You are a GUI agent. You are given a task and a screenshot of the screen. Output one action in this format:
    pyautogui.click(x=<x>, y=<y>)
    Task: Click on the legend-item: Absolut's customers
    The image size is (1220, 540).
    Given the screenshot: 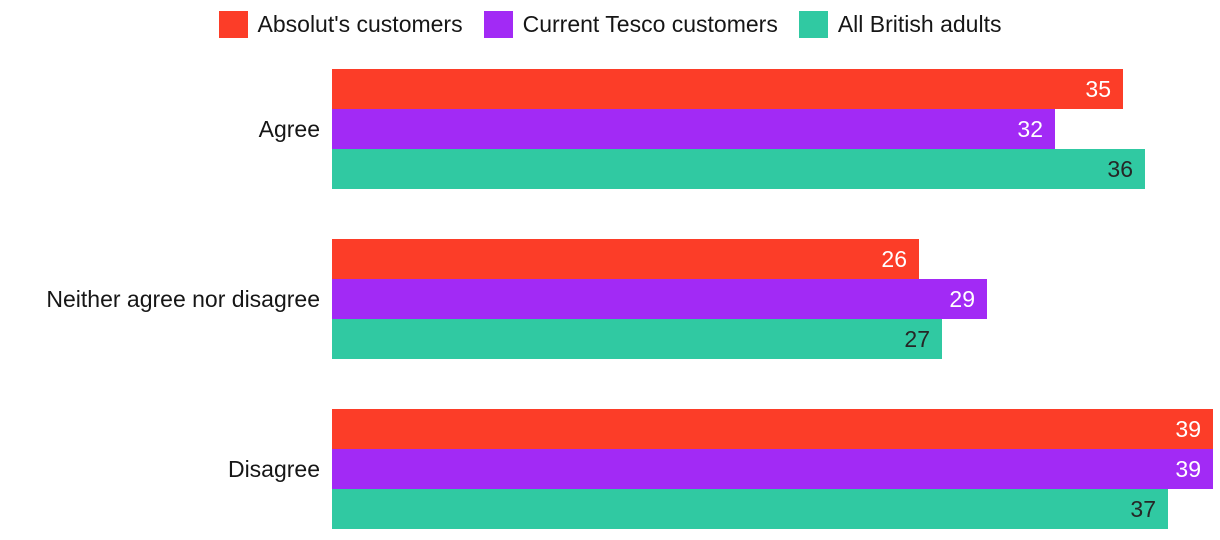 What is the action you would take?
    pyautogui.click(x=340, y=24)
    